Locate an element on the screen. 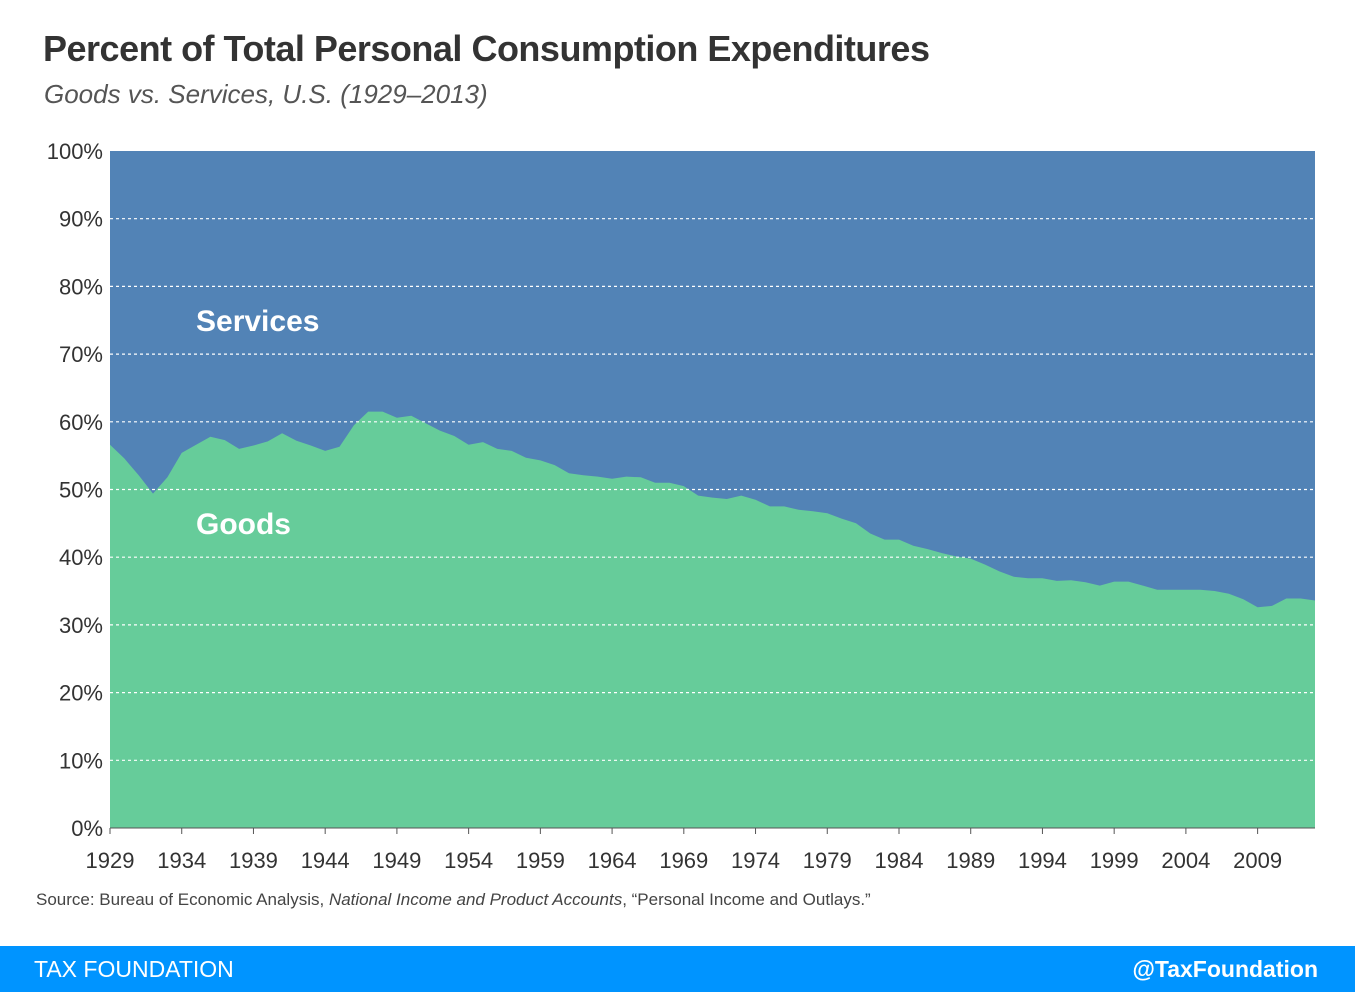 The width and height of the screenshot is (1355, 992). x-tick-label: 2009 is located at coordinates (1257, 860).